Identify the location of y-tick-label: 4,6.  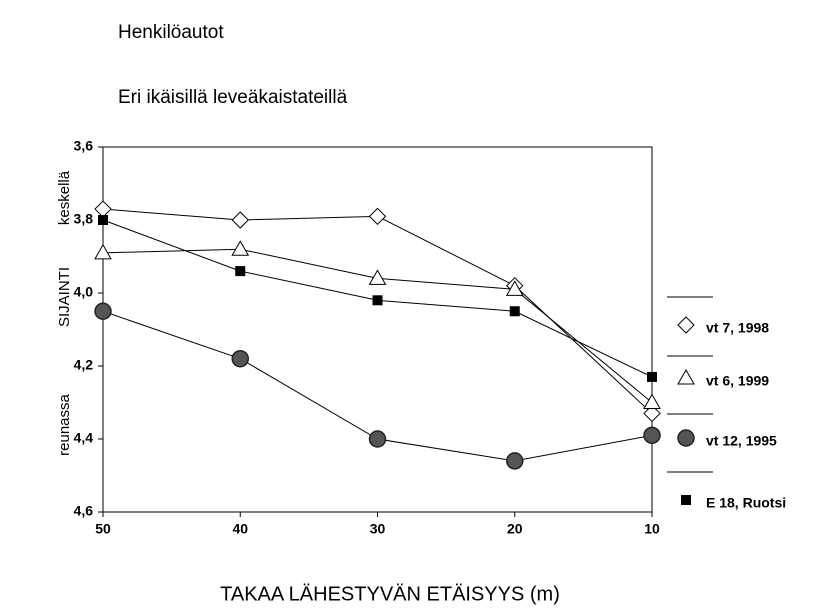
(84, 511).